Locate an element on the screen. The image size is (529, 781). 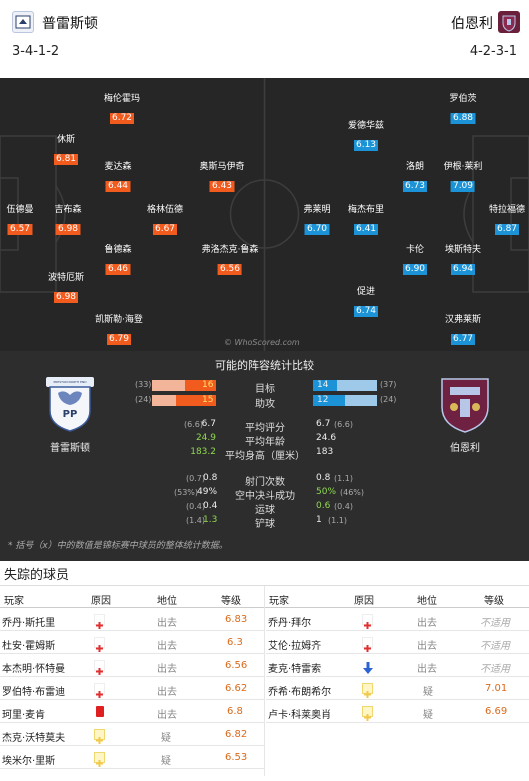
table-row: 乔希·布朗希尔 疑 7.01 is located at coordinates (397, 689).